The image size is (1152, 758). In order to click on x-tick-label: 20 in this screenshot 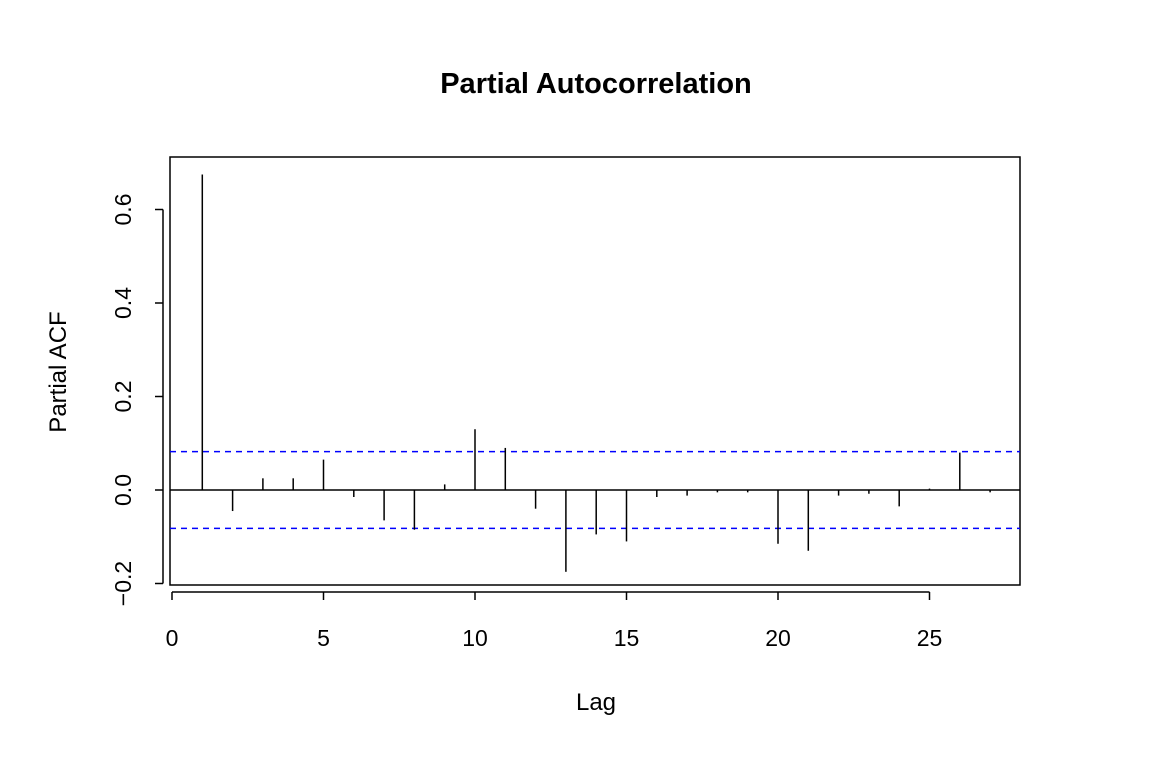, I will do `click(778, 638)`.